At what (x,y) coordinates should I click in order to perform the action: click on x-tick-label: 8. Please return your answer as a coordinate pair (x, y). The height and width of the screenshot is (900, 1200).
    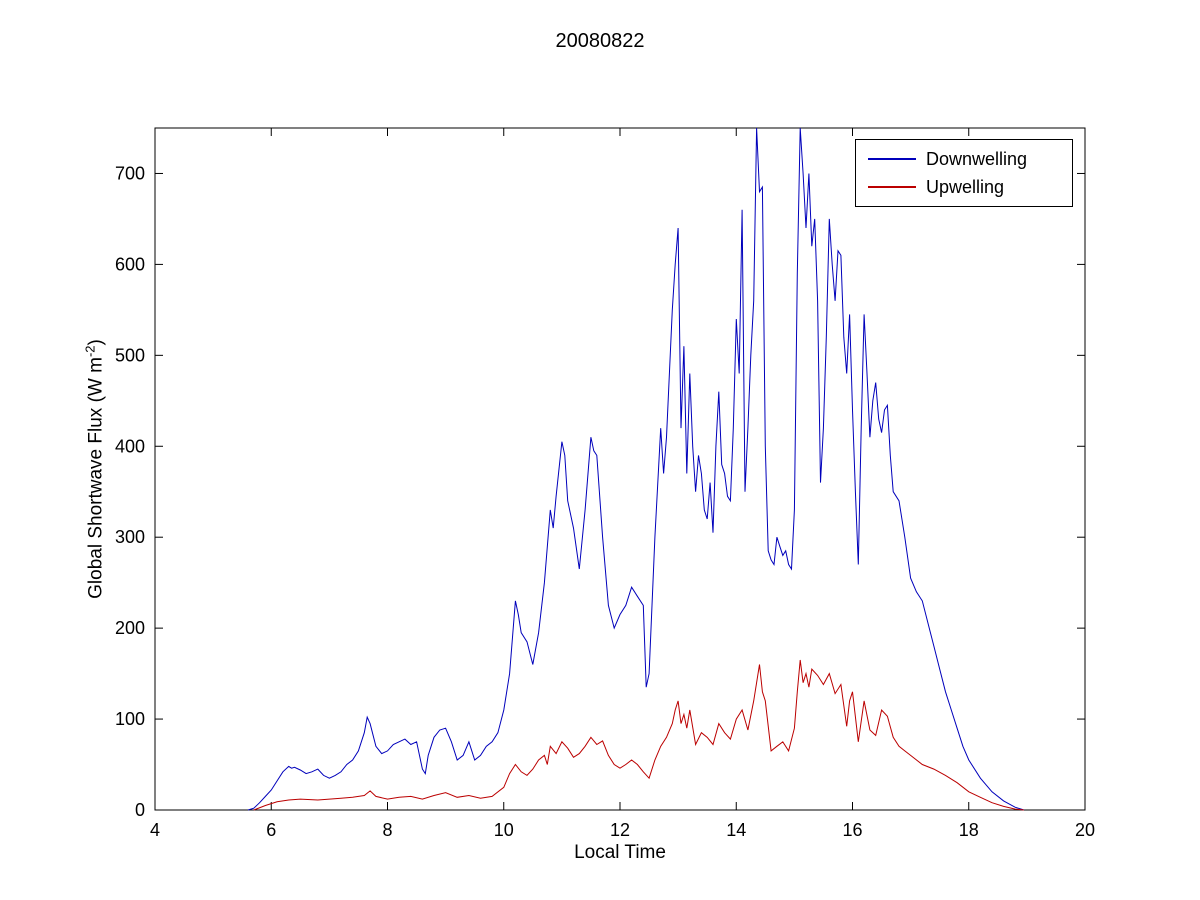
    Looking at the image, I should click on (387, 830).